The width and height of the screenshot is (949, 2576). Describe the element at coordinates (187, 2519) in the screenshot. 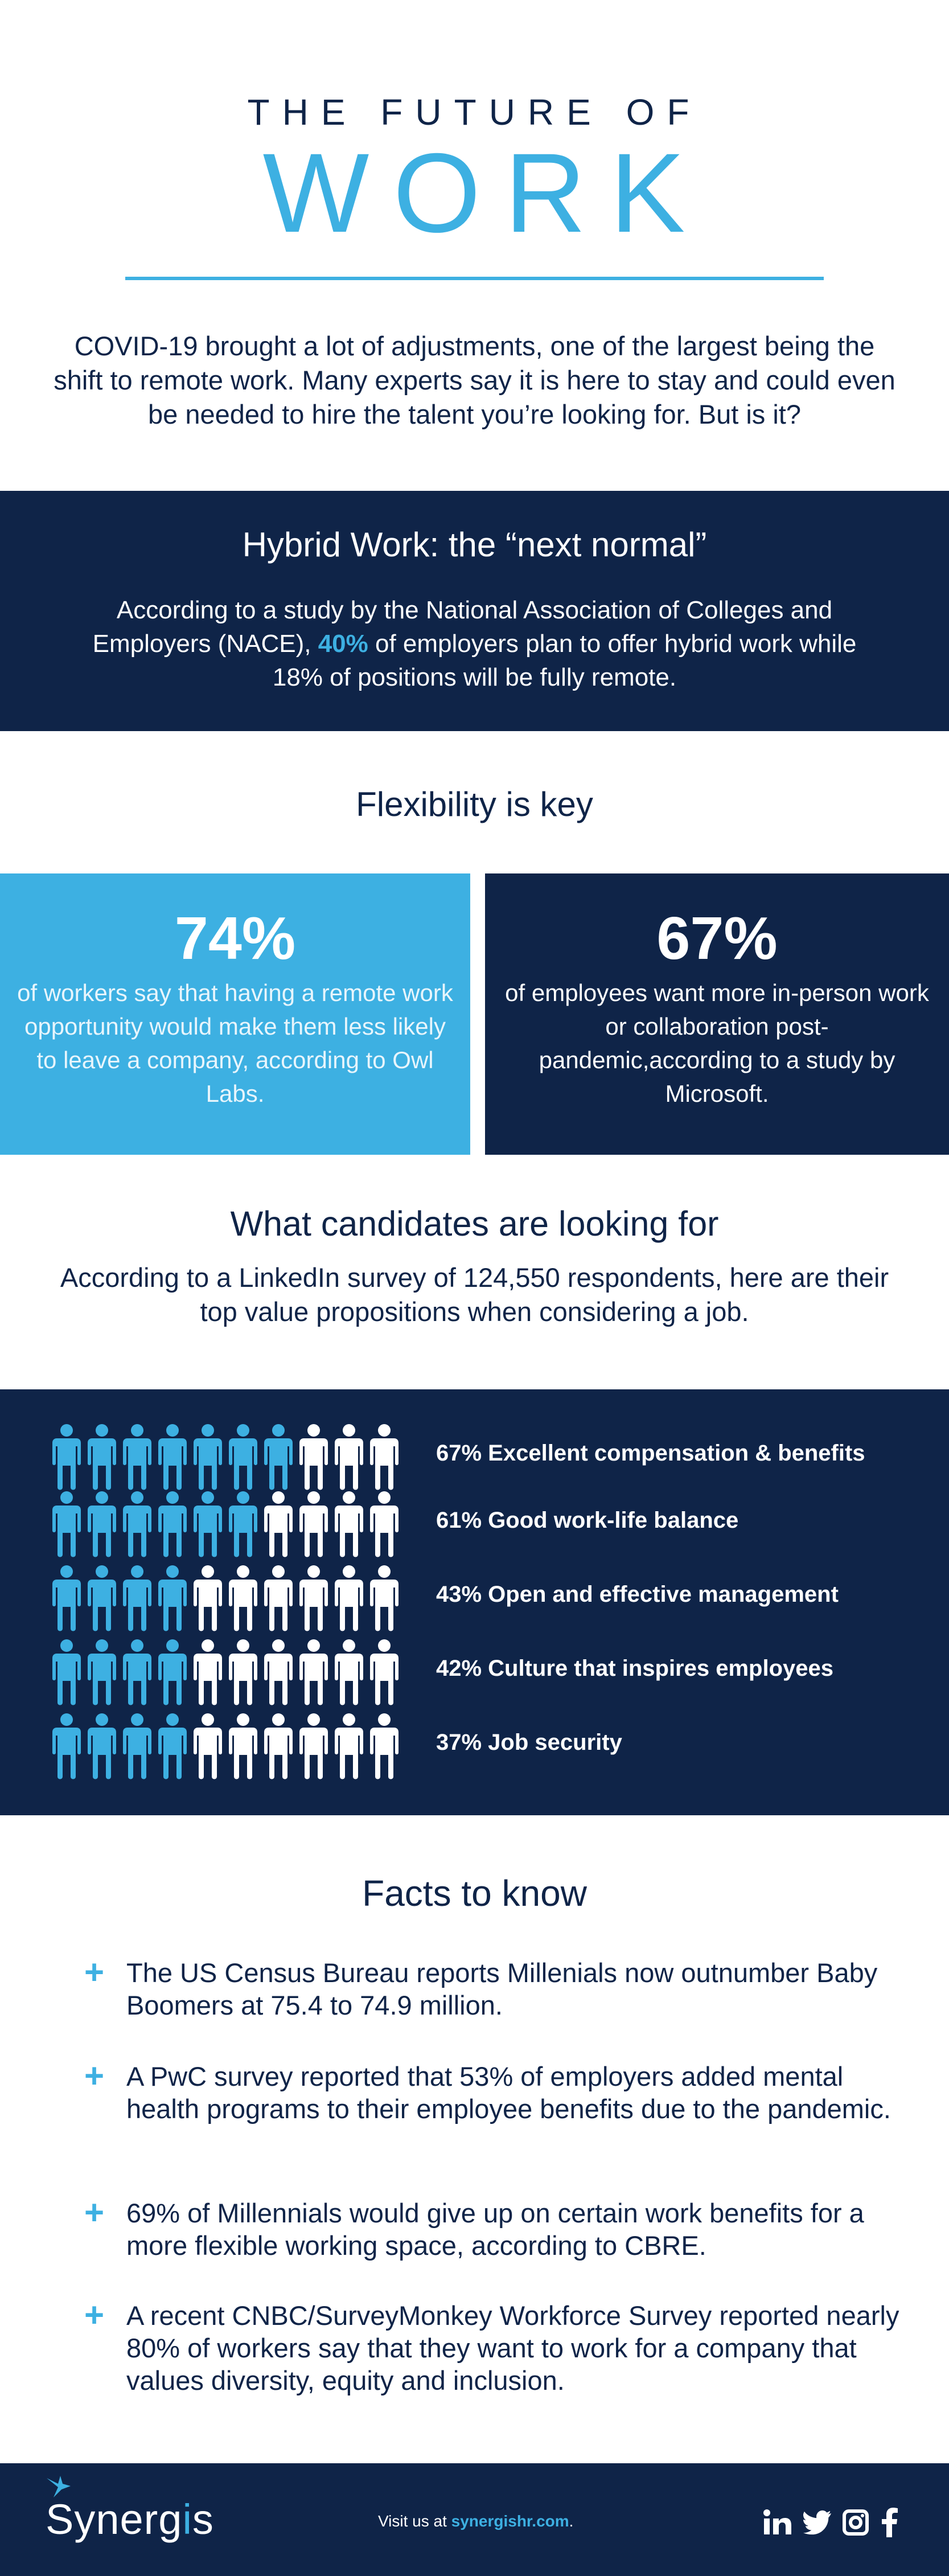

I see `logo-accent: i` at that location.